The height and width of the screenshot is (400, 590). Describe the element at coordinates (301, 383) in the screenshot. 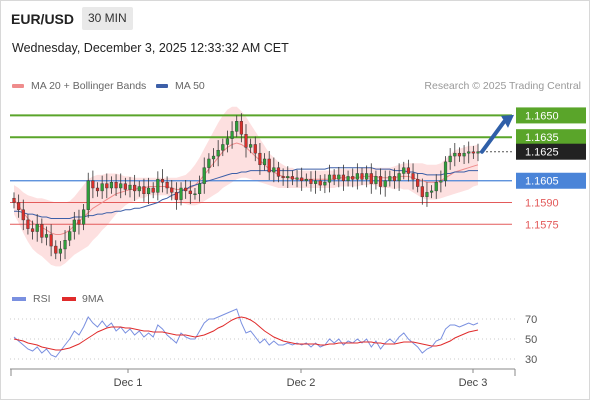

I see `x-tick-label-1: Dec 2` at that location.